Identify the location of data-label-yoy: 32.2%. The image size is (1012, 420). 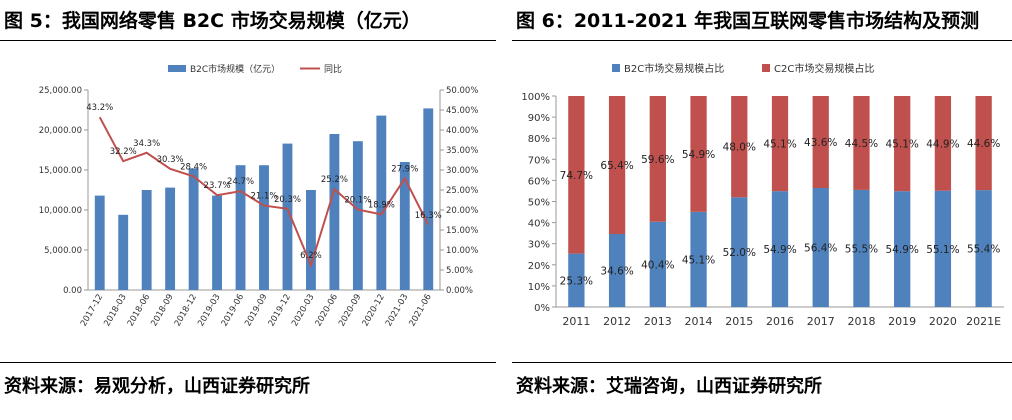
(123, 152).